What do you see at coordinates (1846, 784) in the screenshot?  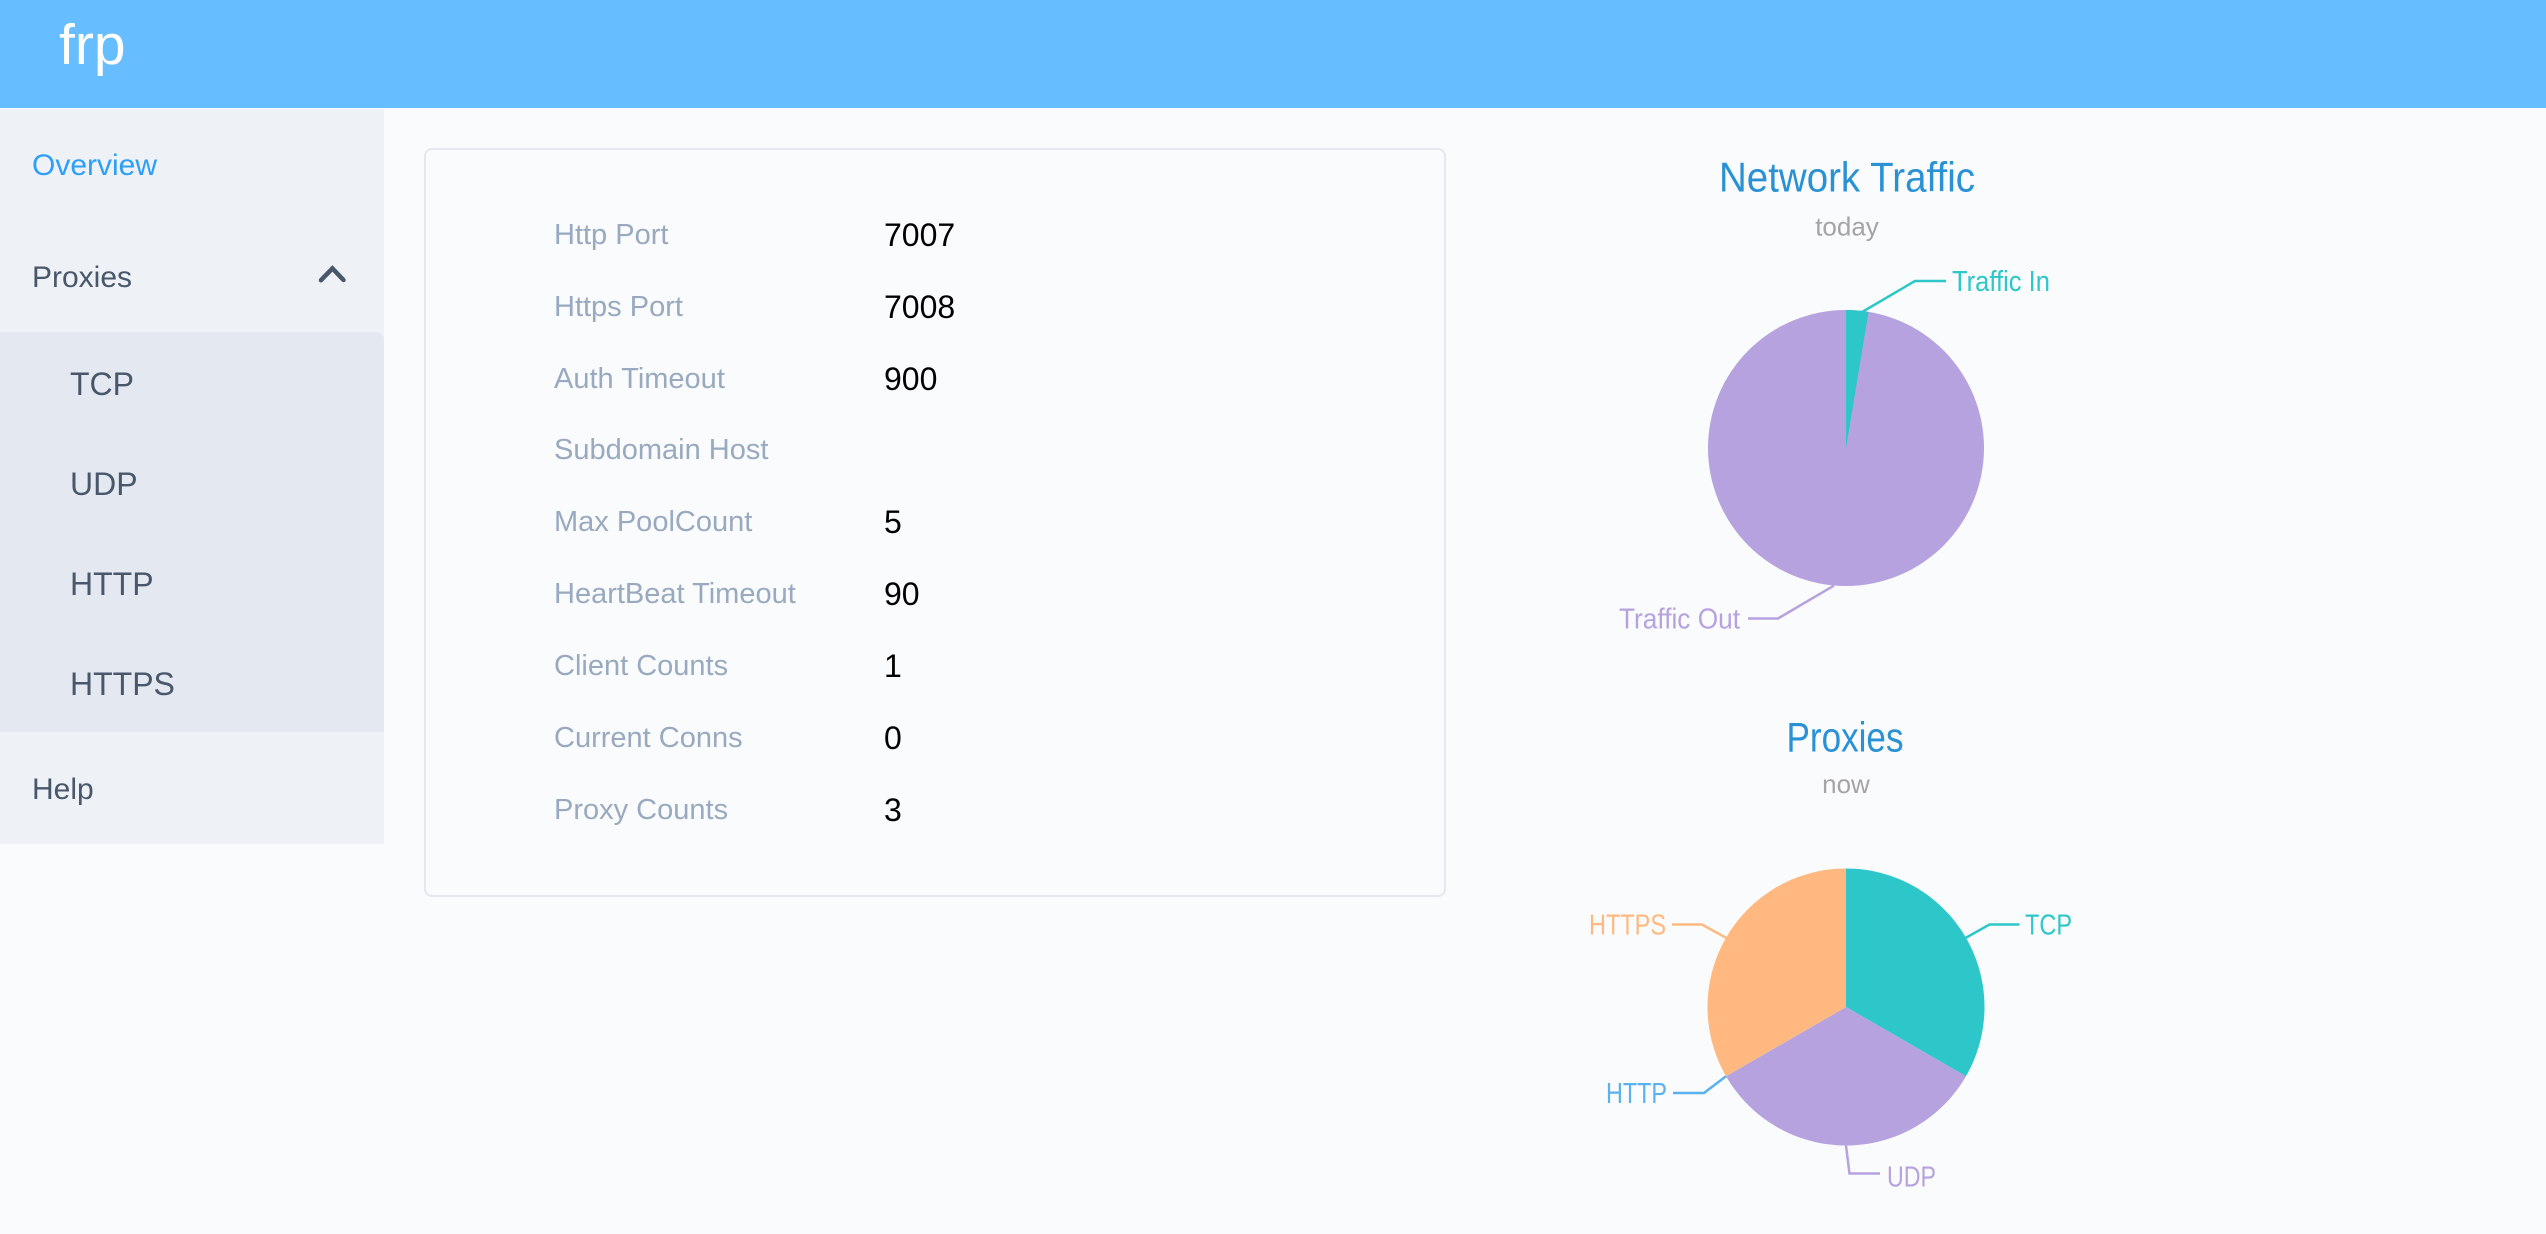 I see `svg-text: now` at bounding box center [1846, 784].